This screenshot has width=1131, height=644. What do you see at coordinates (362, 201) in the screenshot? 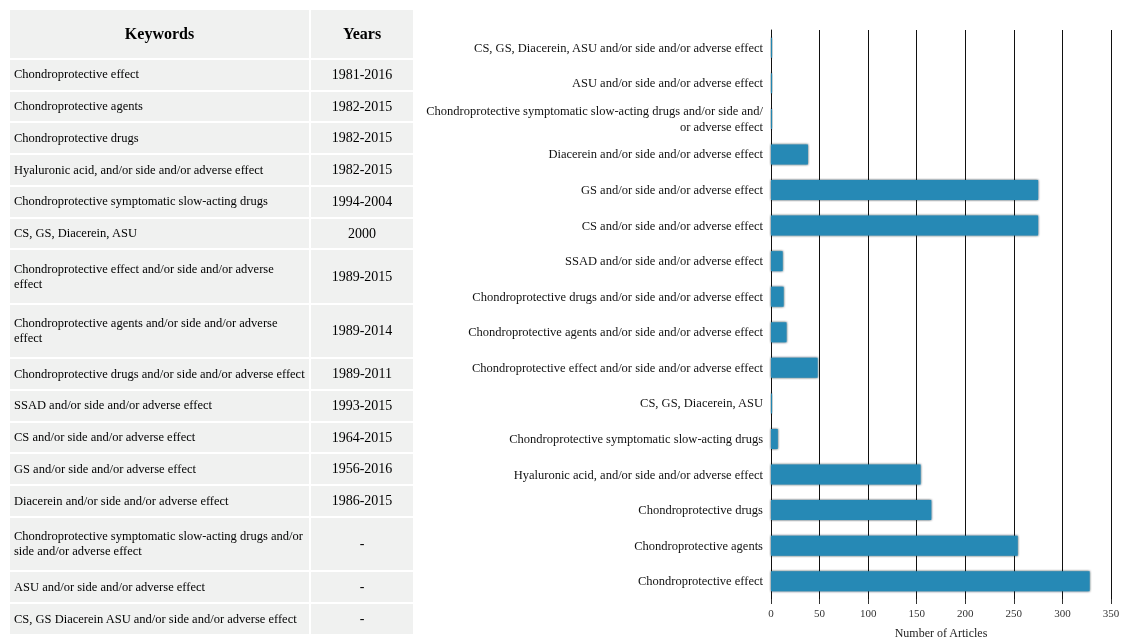
I see `text: 1994-2004` at bounding box center [362, 201].